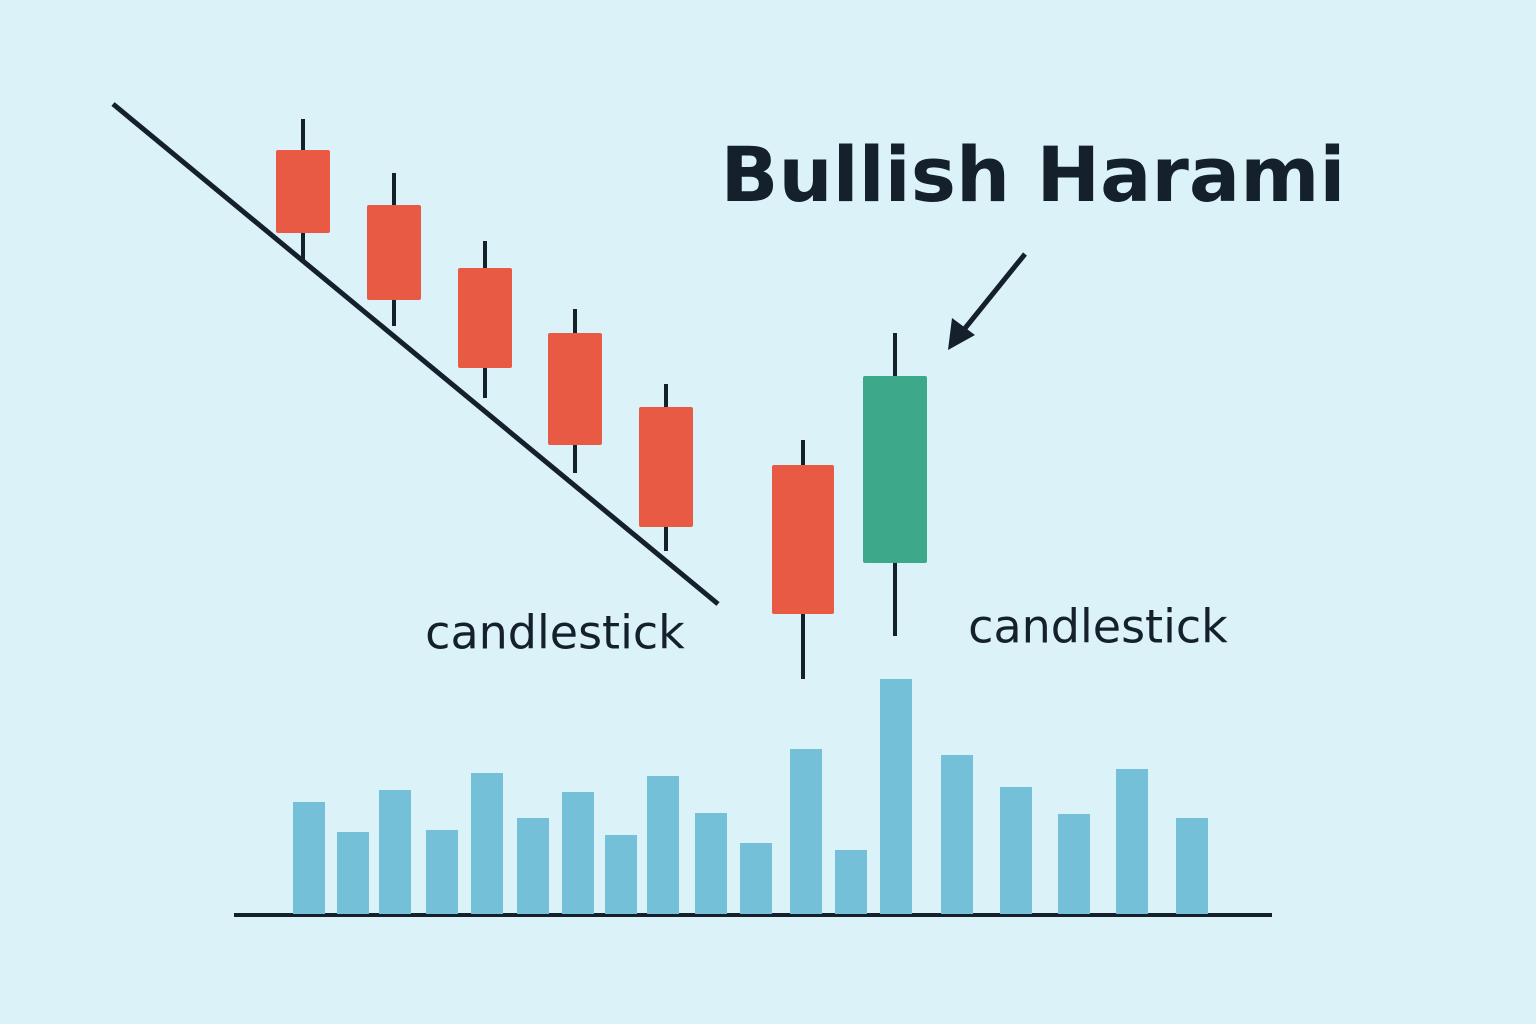 This screenshot has height=1024, width=1536. I want to click on arrow, so click(987, 301).